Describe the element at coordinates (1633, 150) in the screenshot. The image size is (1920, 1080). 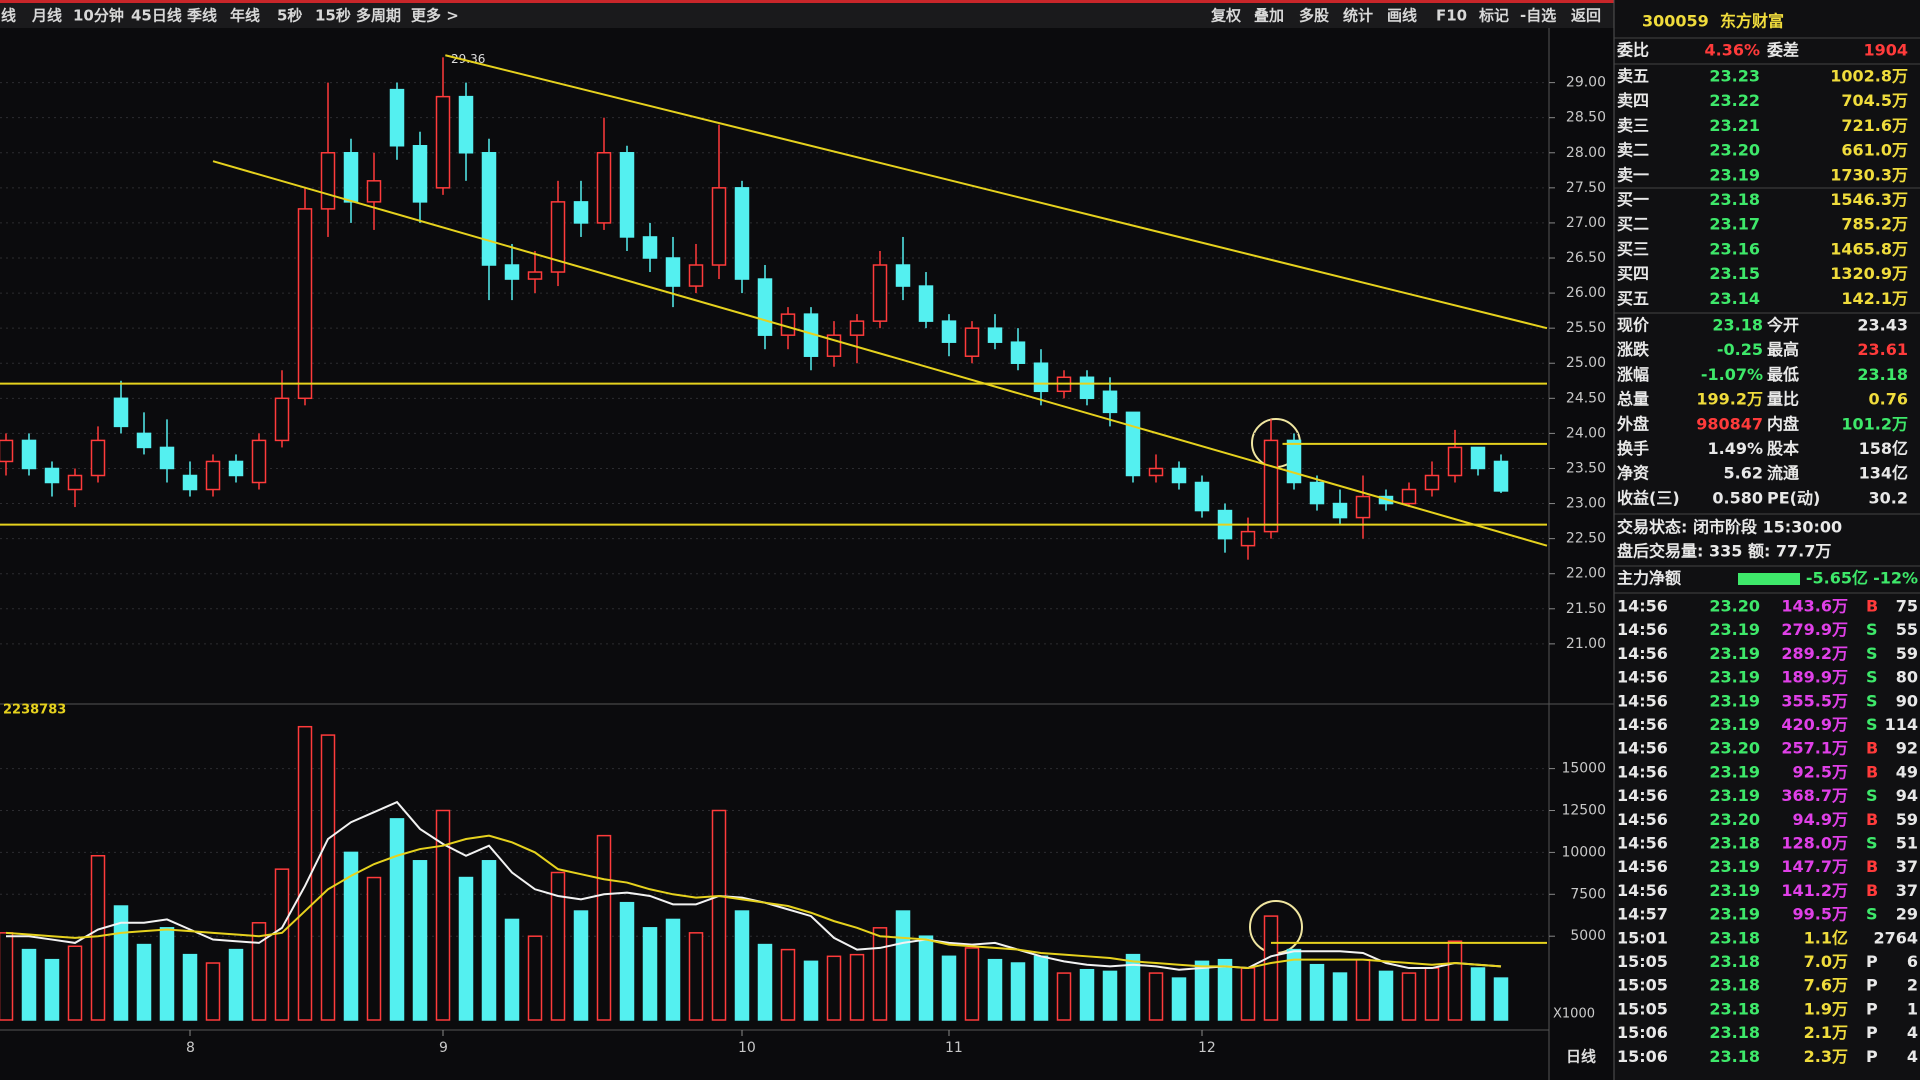
I see `order-label: 卖二` at that location.